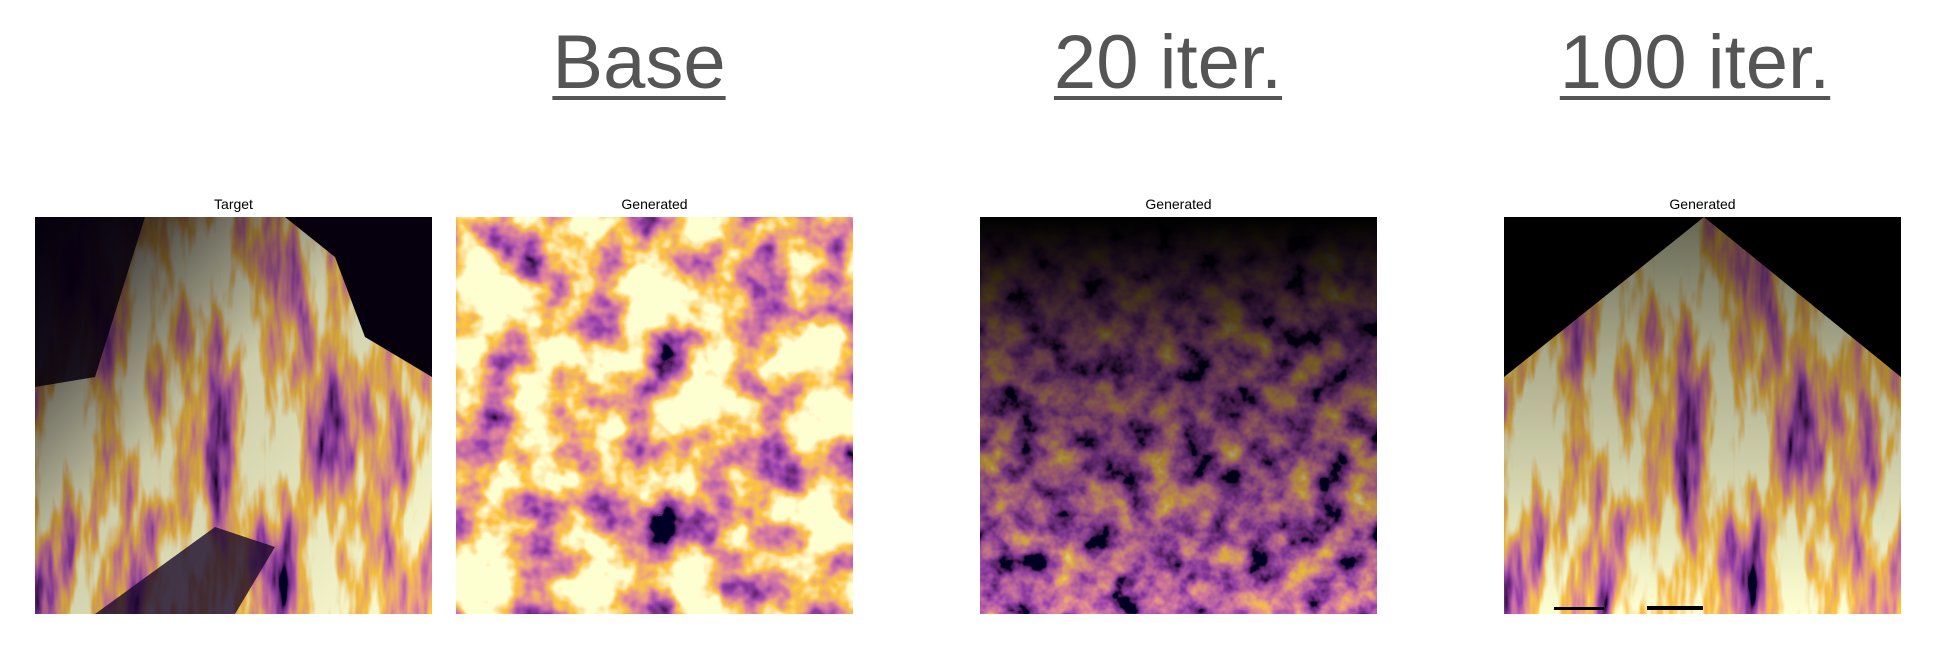 The image size is (1944, 646). Describe the element at coordinates (233, 204) in the screenshot. I see `panel-title: Target` at that location.